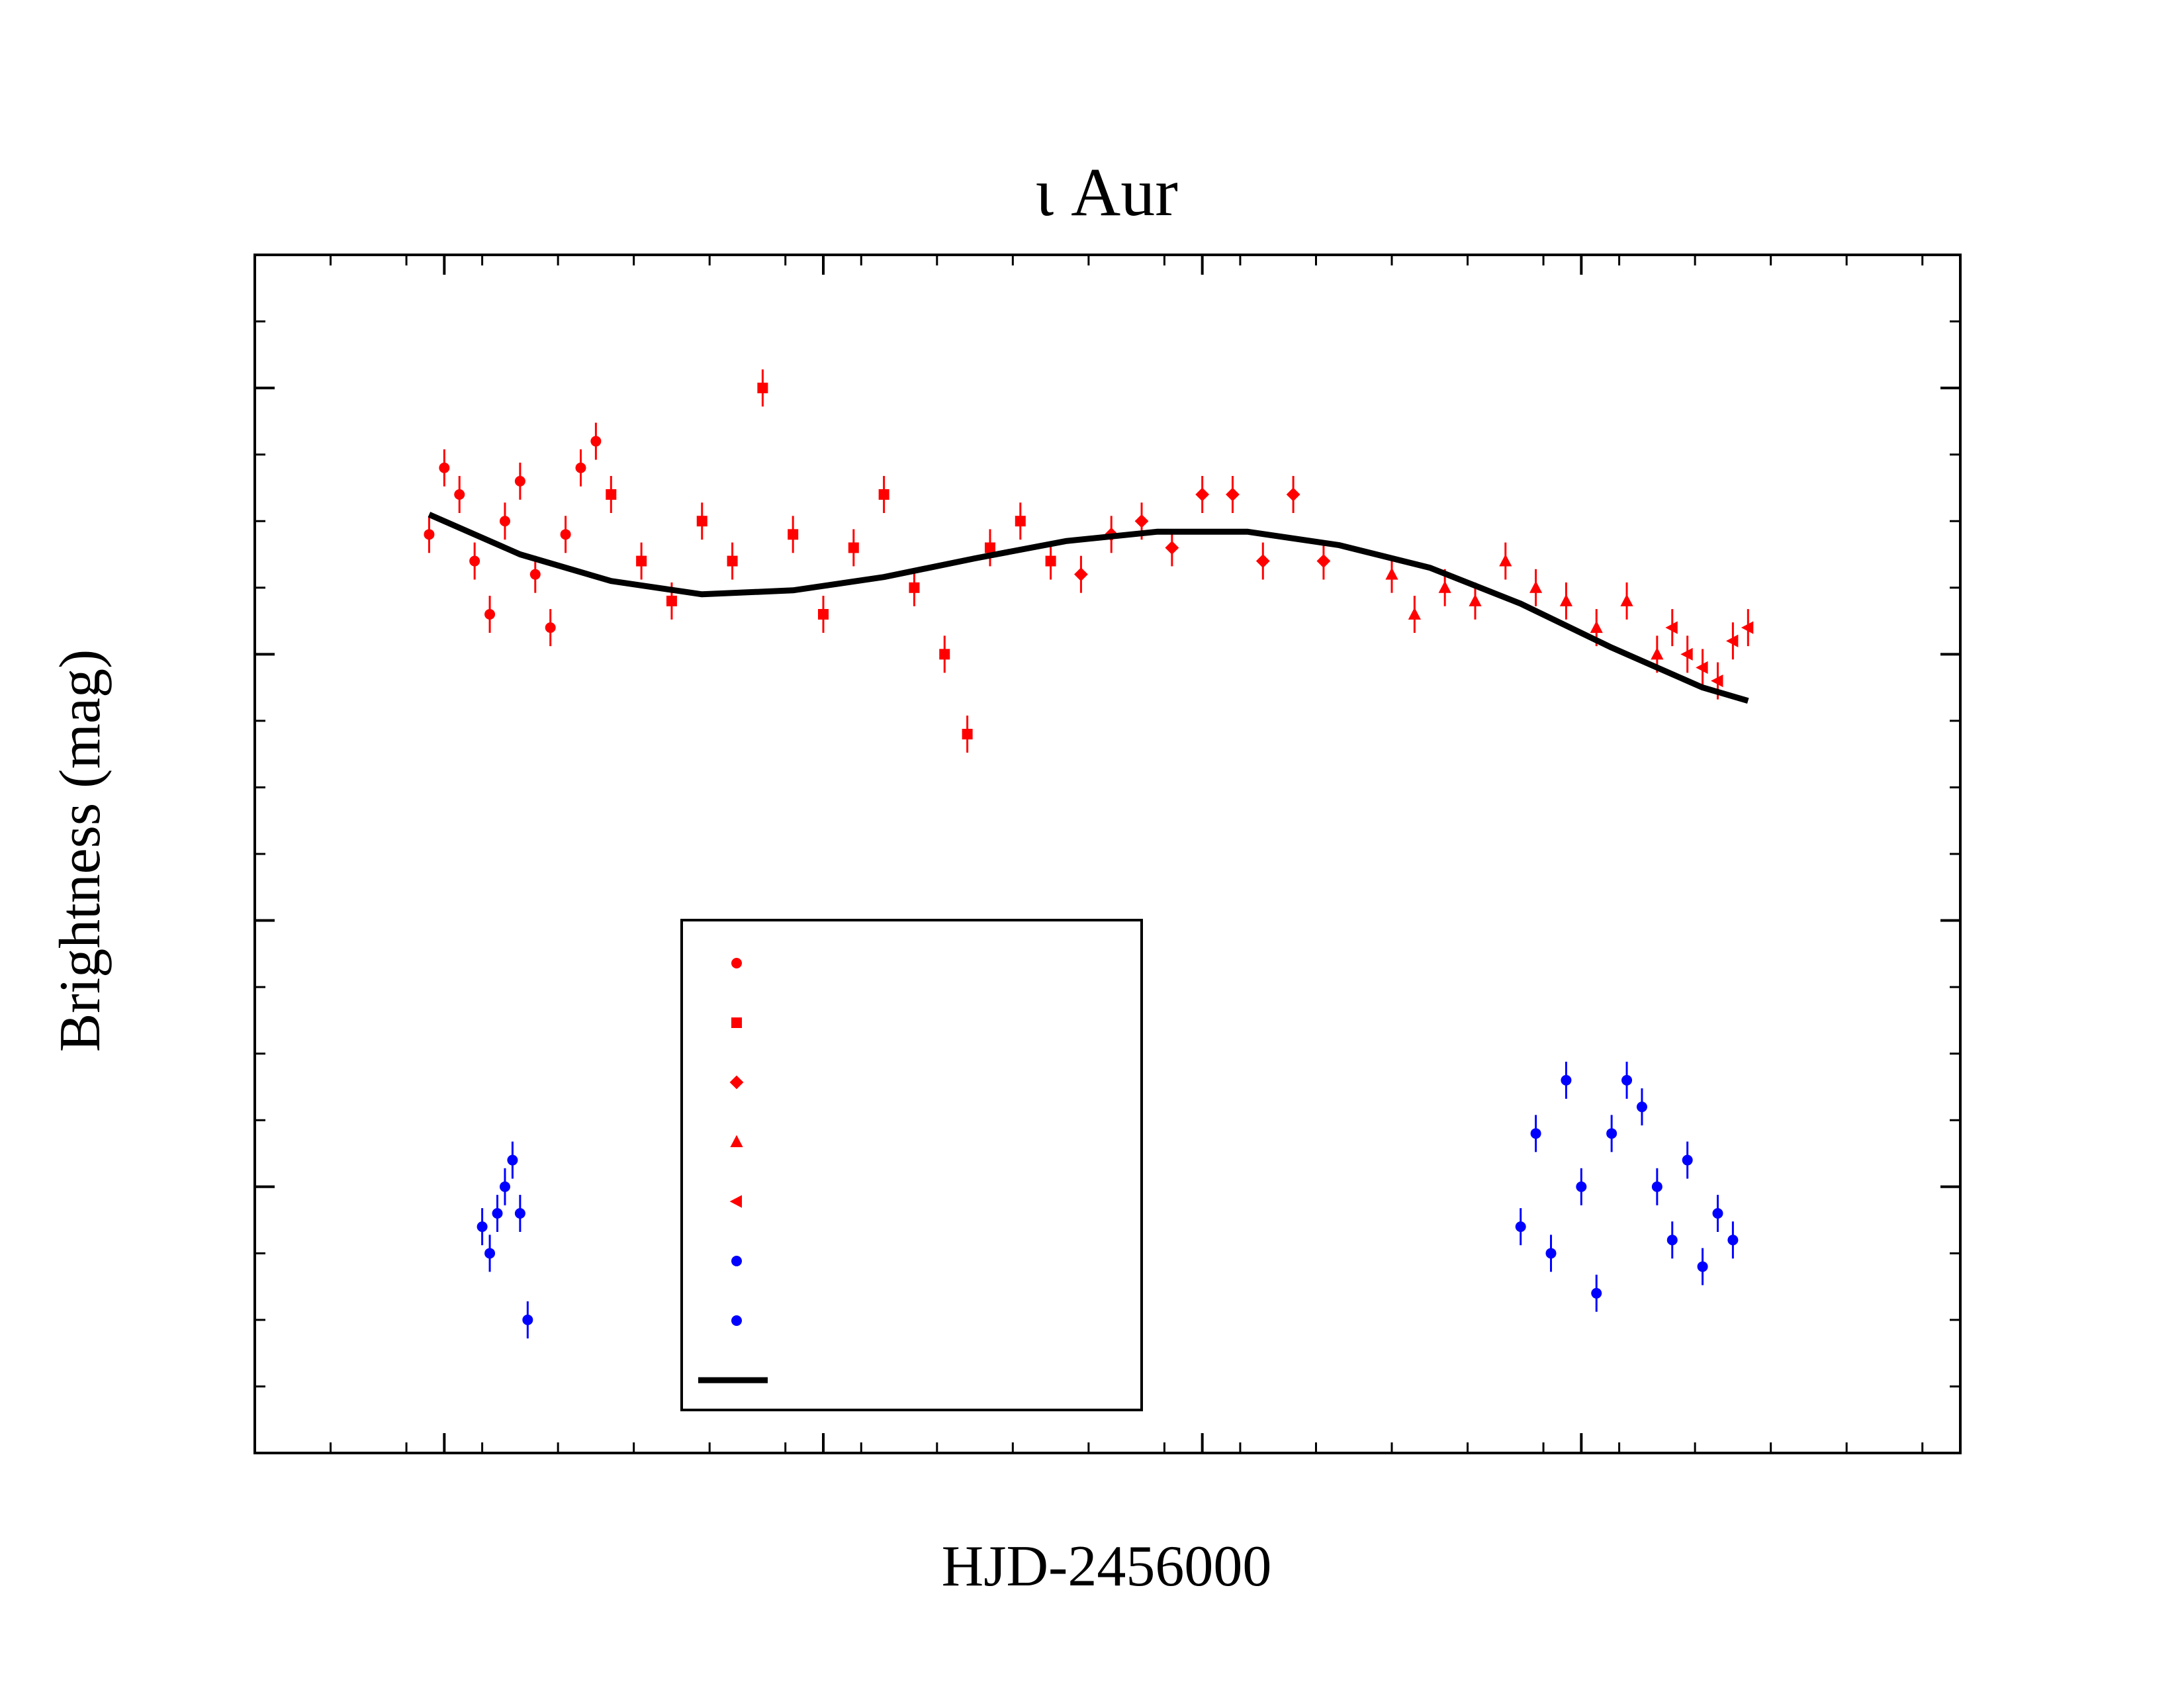 Image resolution: width=2184 pixels, height=1688 pixels. Describe the element at coordinates (1106, 192) in the screenshot. I see `chart-title: ι Aur` at that location.